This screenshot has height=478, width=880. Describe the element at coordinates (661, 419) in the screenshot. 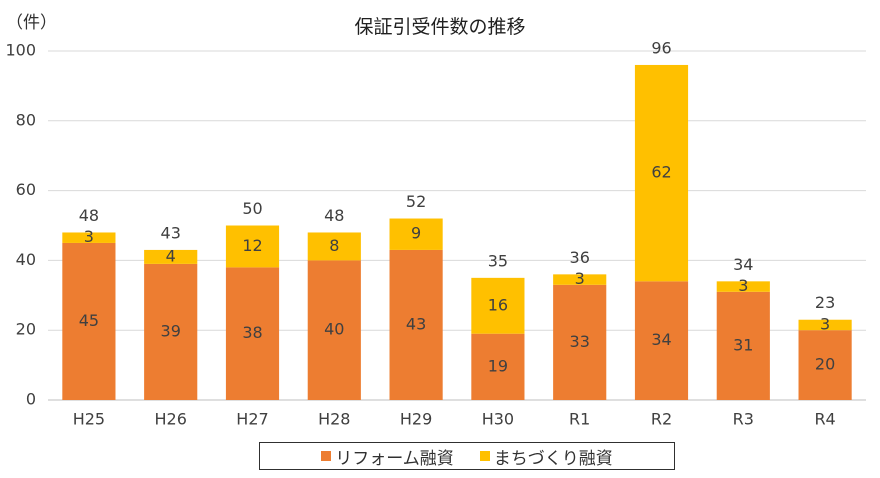

I see `x-tick-label: R2` at that location.